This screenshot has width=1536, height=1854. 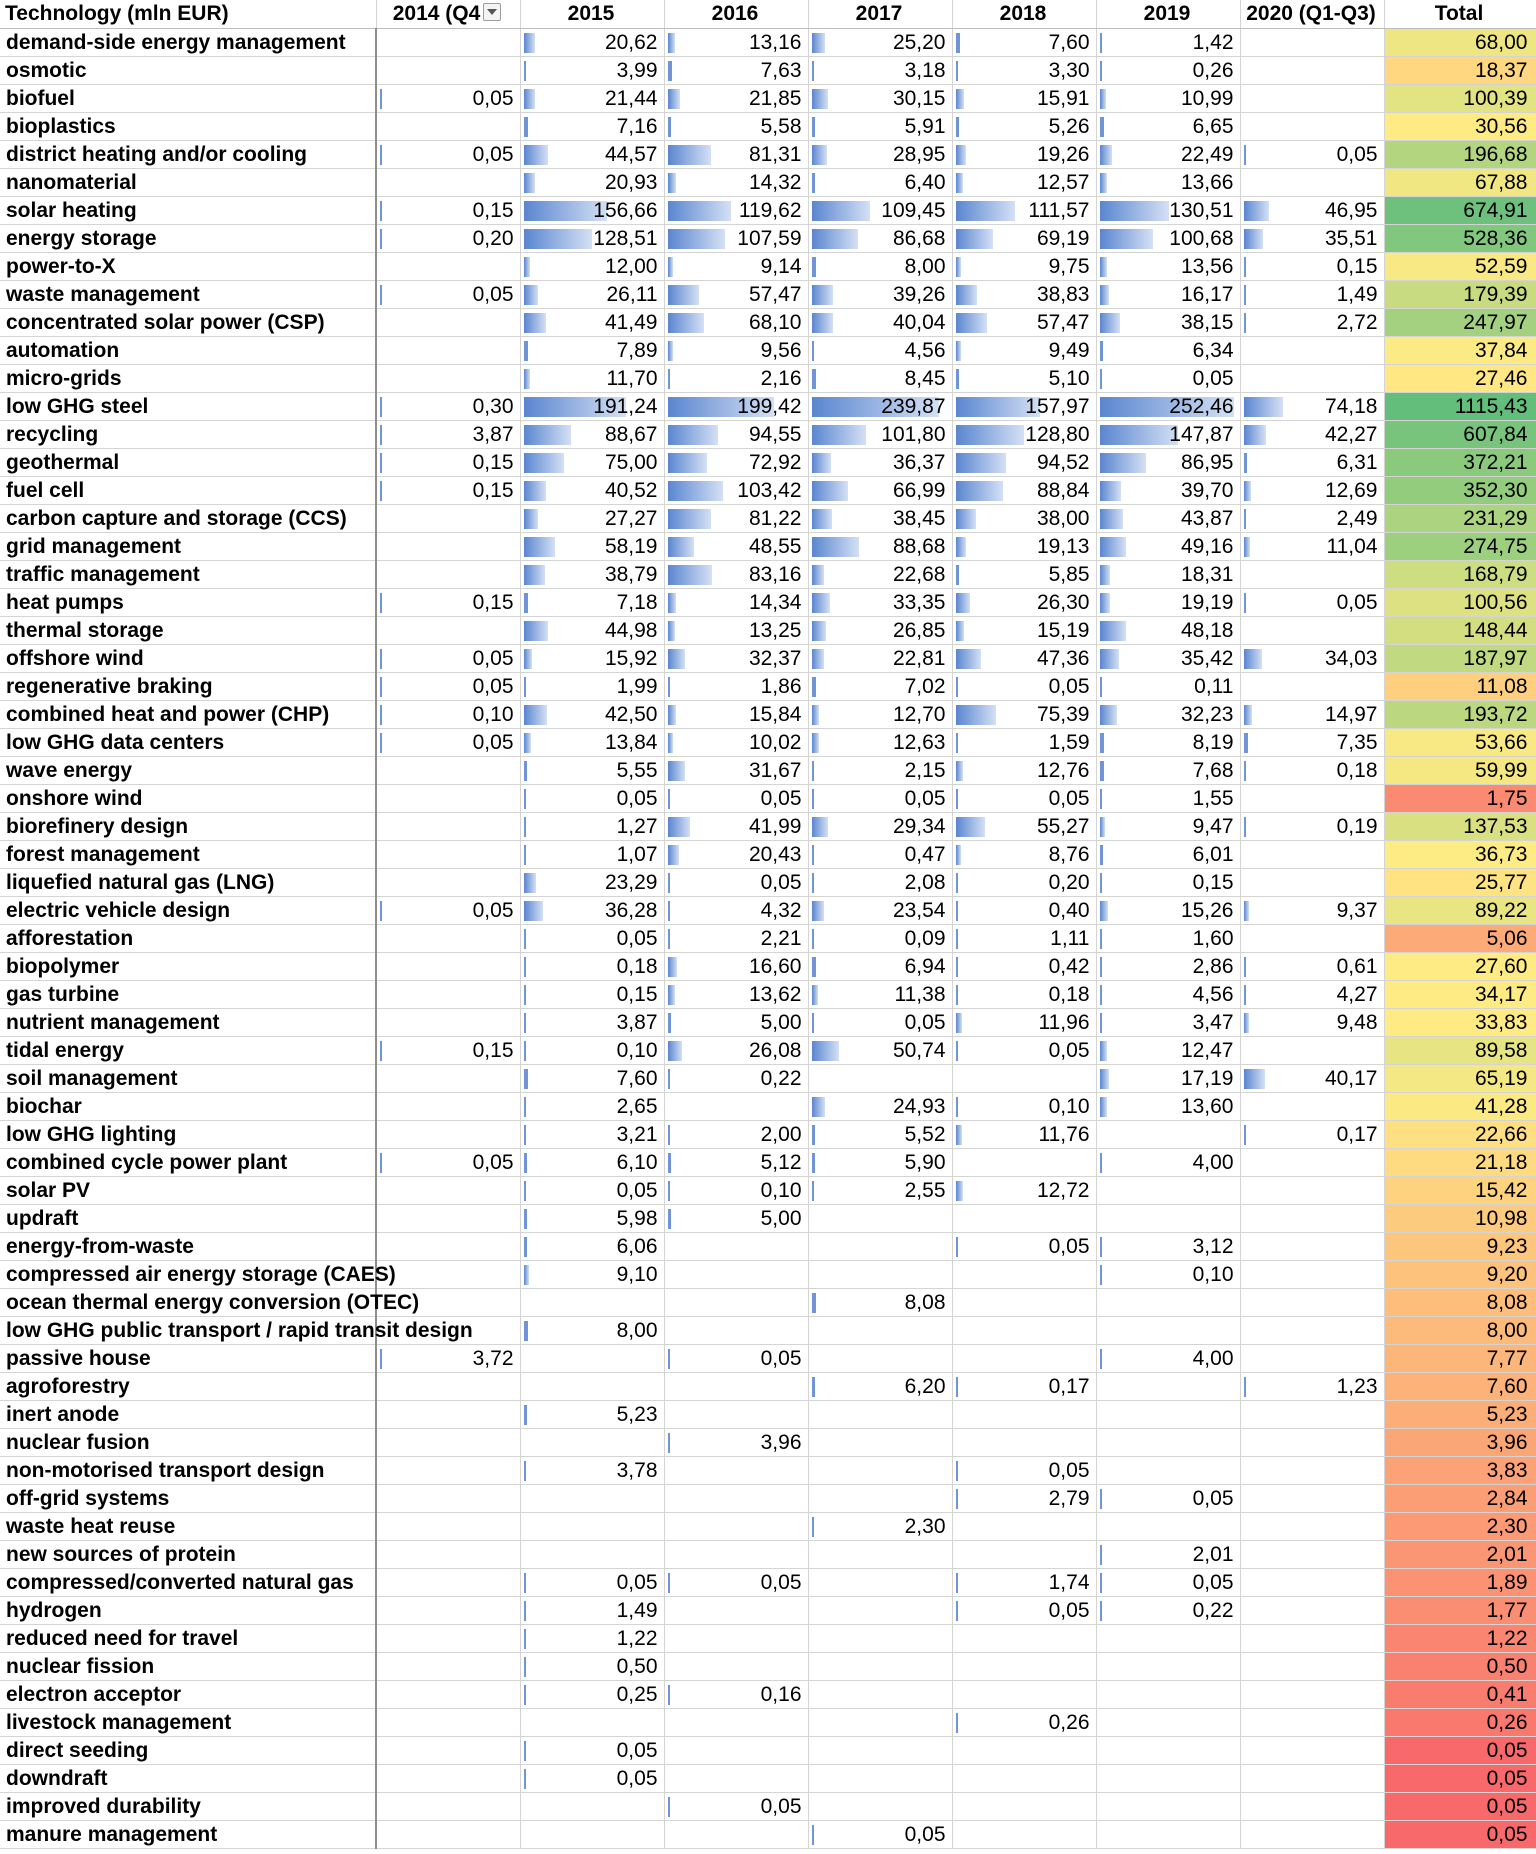 I want to click on value-cell: 6,20, so click(x=880, y=1386).